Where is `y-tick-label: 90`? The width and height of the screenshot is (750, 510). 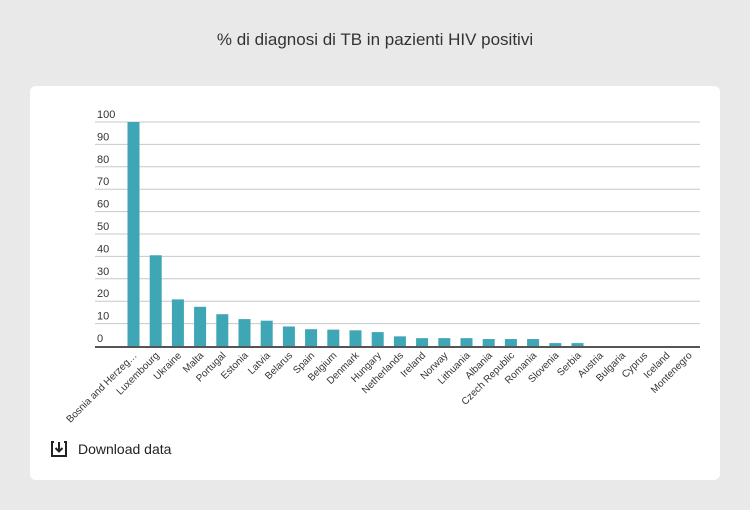
y-tick-label: 90 is located at coordinates (103, 137).